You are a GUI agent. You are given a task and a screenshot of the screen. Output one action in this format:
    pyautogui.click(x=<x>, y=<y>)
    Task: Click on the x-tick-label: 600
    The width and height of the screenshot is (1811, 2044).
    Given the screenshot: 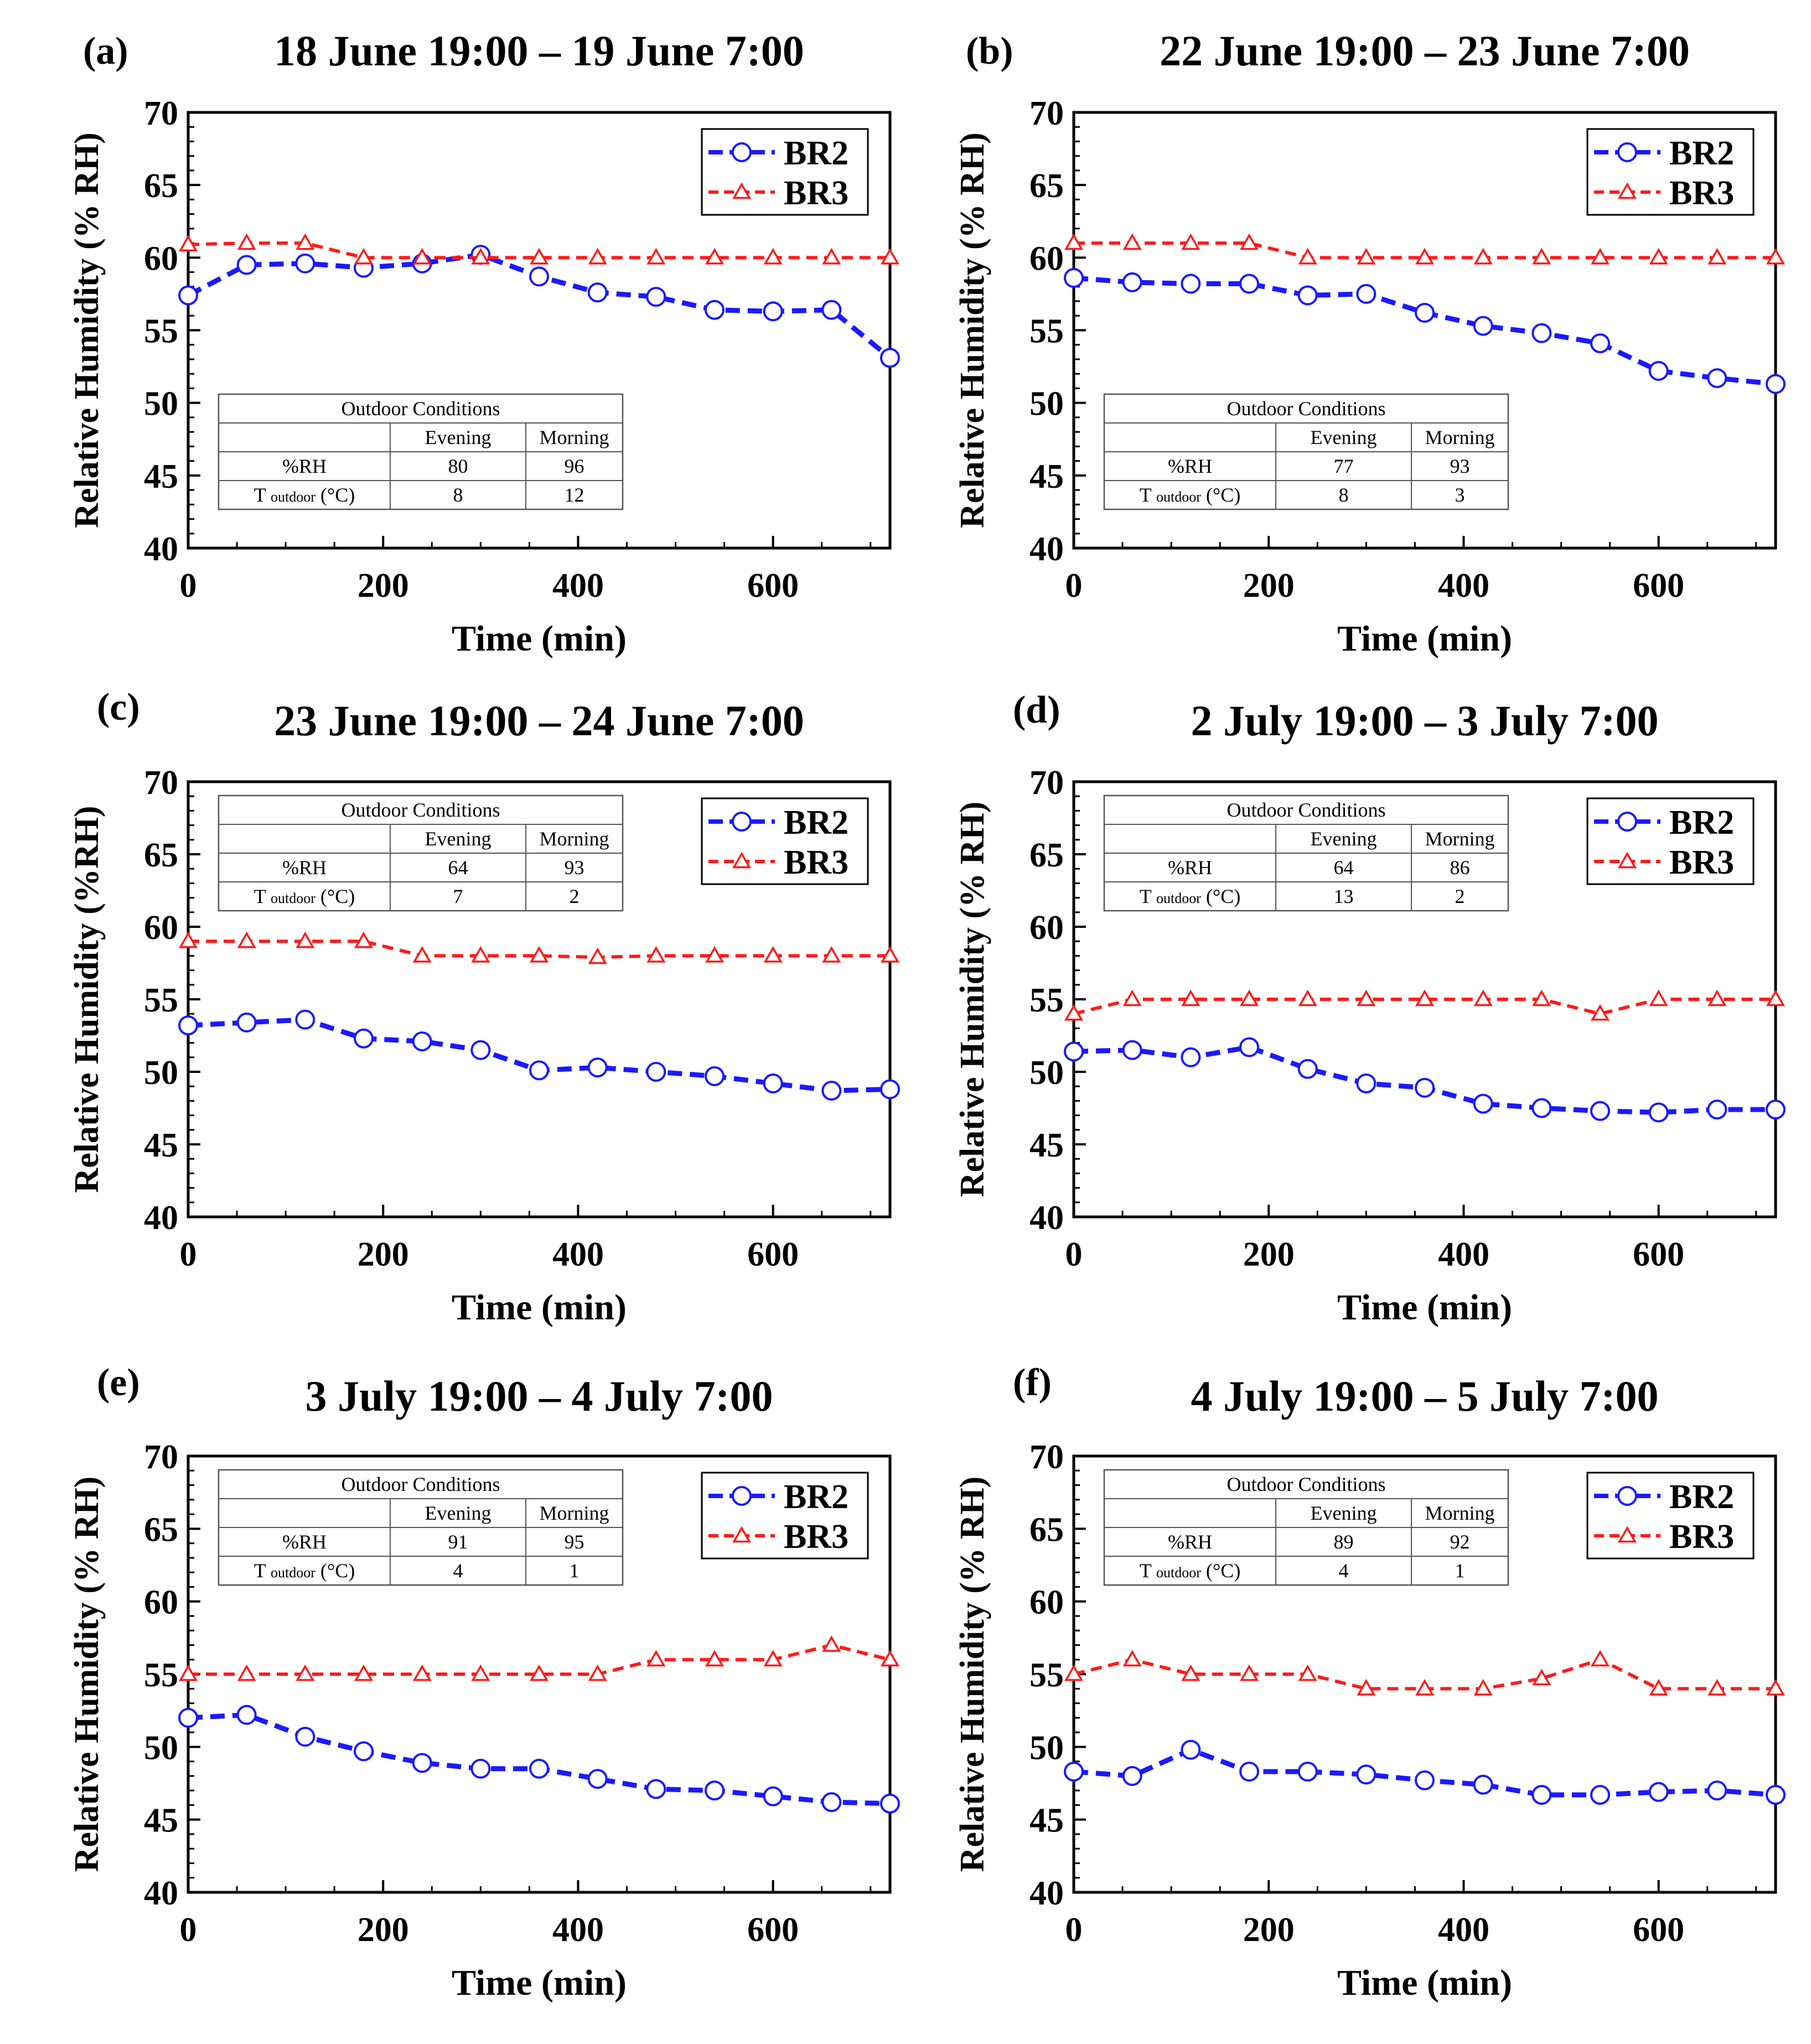 What is the action you would take?
    pyautogui.click(x=1658, y=1254)
    